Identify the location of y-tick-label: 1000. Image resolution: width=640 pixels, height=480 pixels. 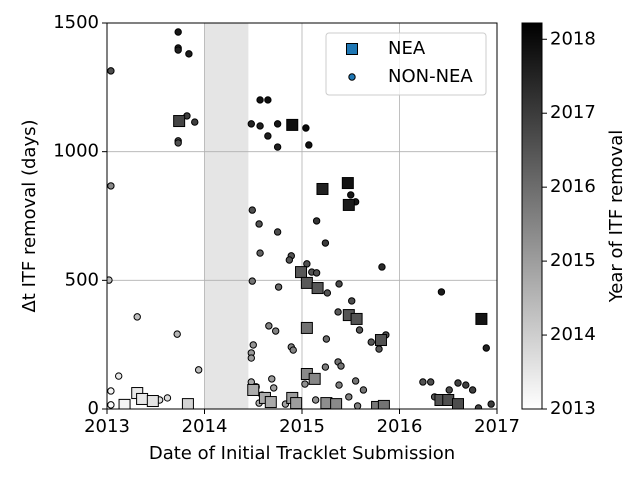
(76, 151).